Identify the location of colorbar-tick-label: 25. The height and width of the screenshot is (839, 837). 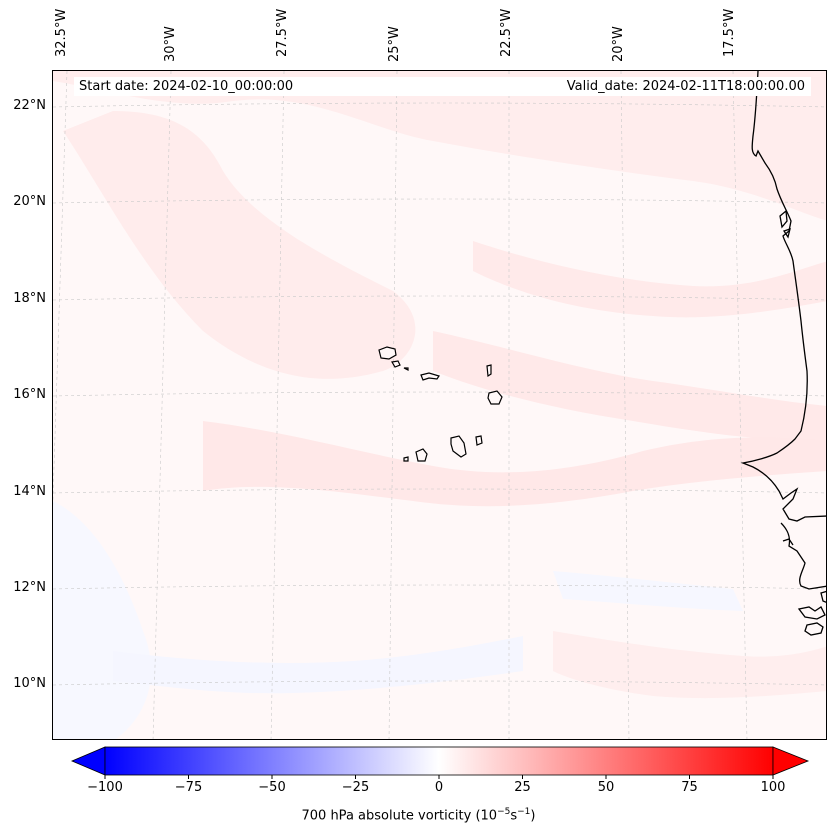
(522, 787).